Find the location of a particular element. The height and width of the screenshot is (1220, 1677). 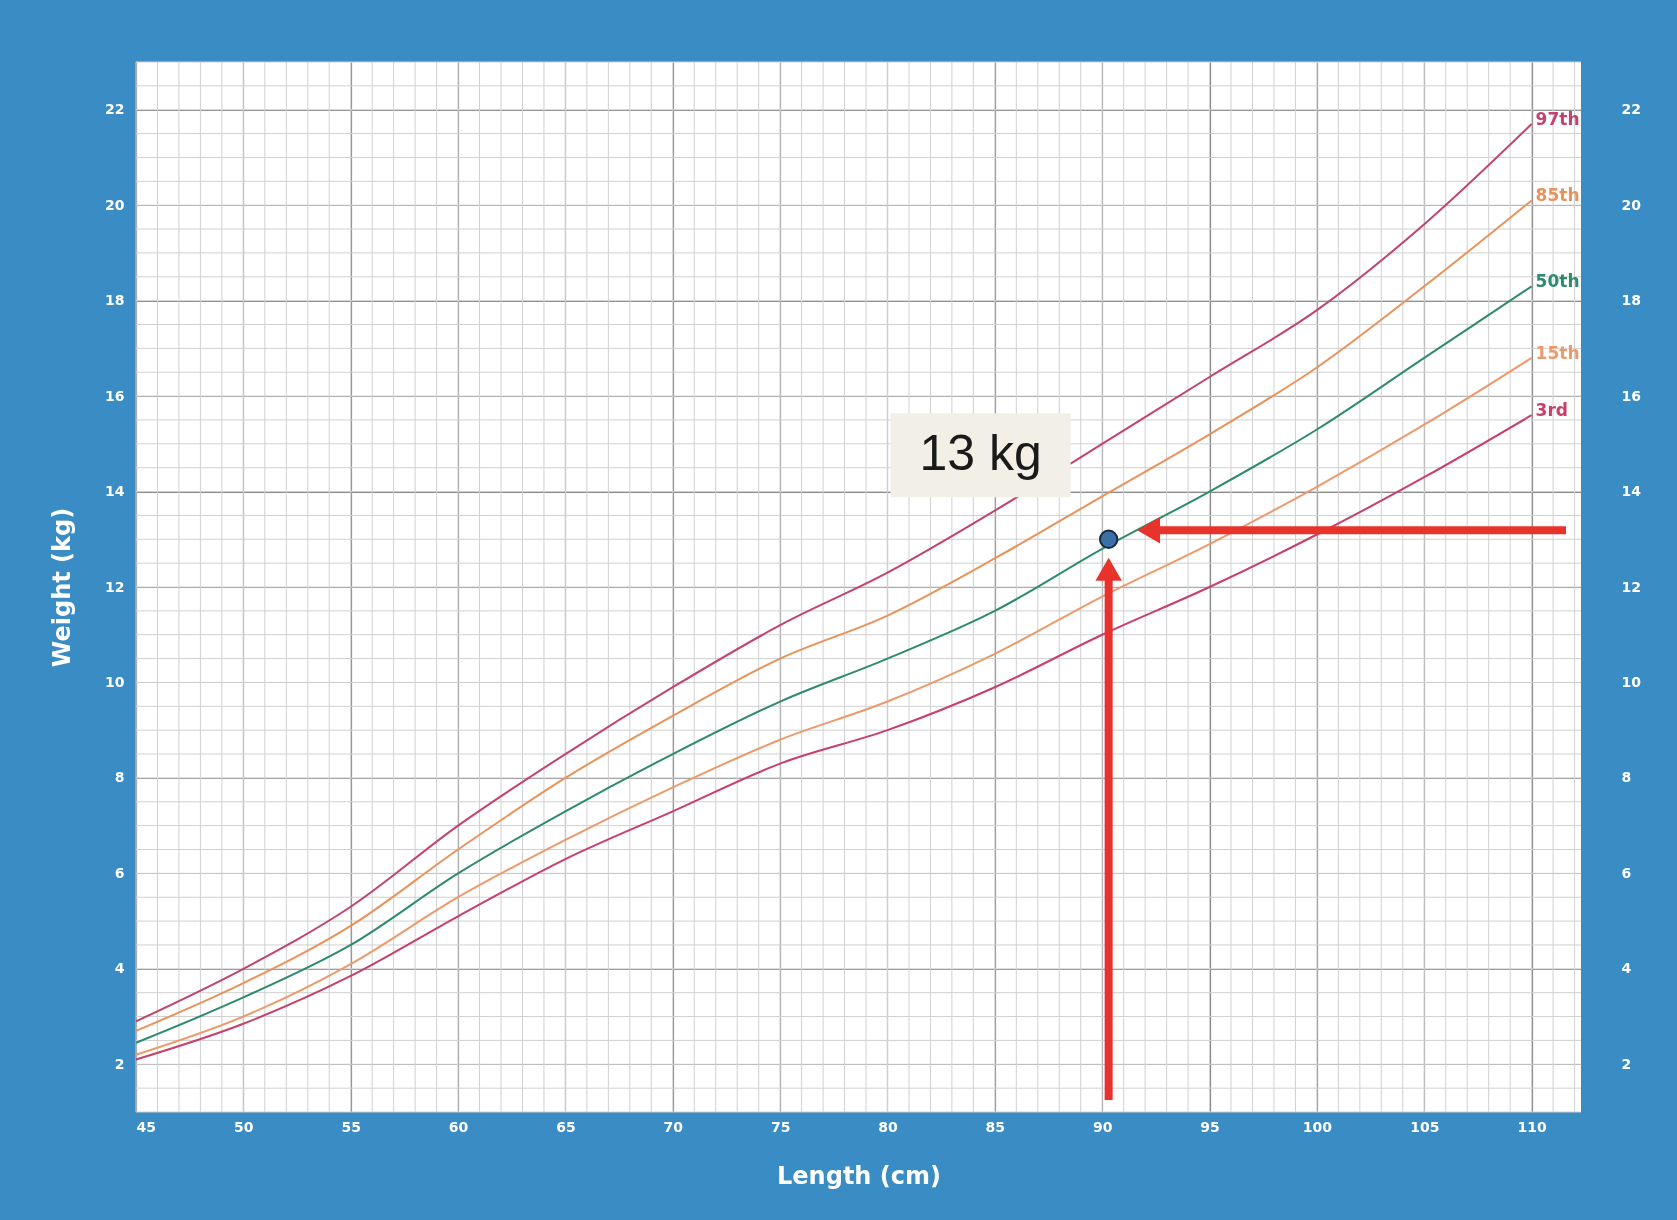

y-tick-label: 22 is located at coordinates (115, 109).